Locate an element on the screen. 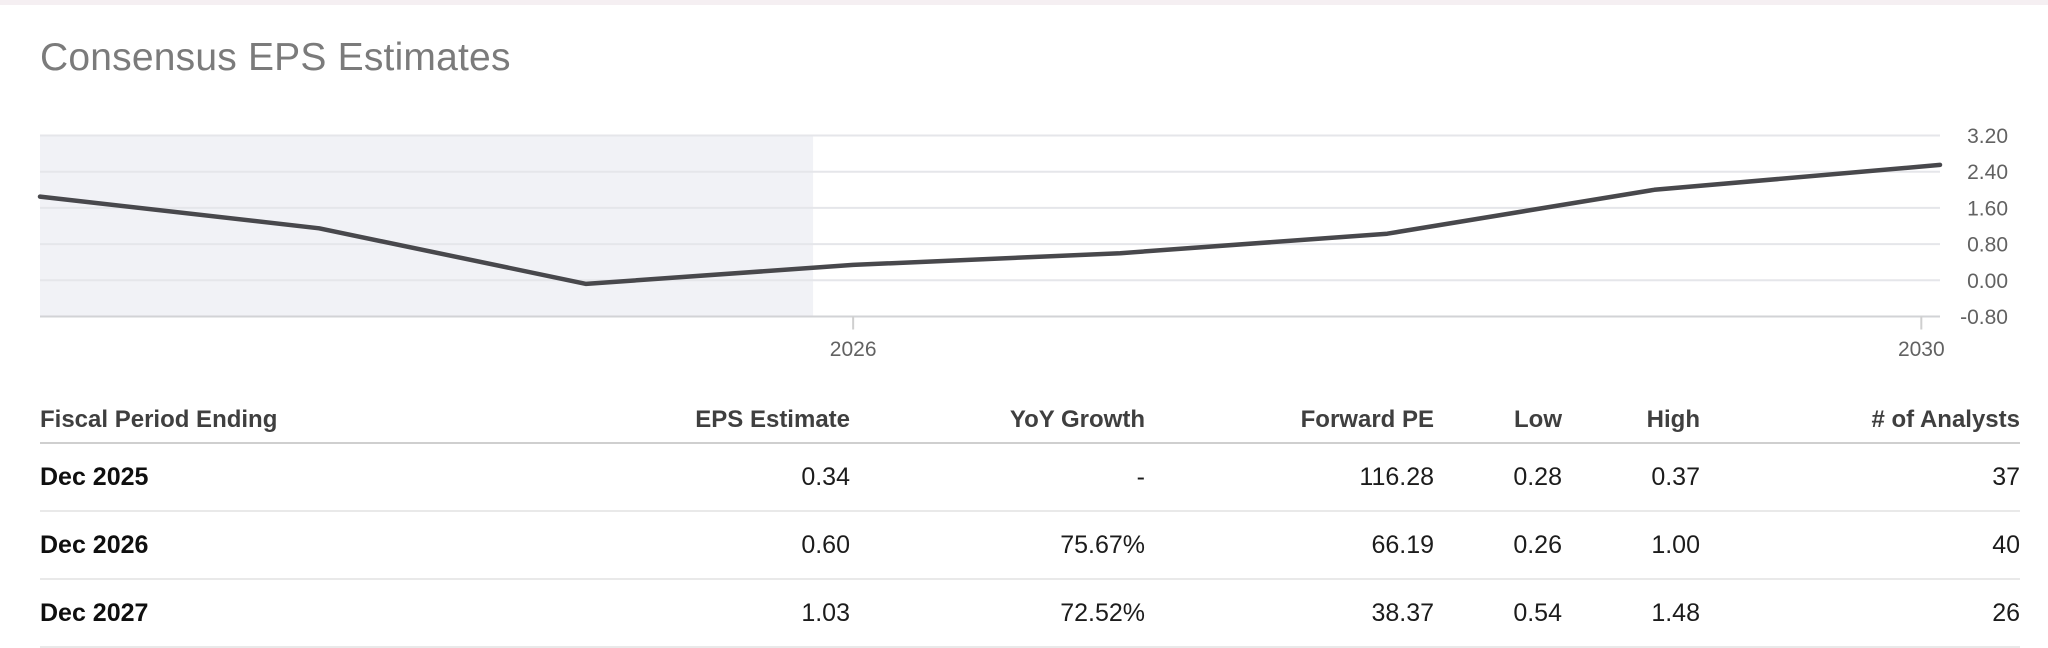  col-header-forward-pe: Forward PE is located at coordinates (1289, 421).